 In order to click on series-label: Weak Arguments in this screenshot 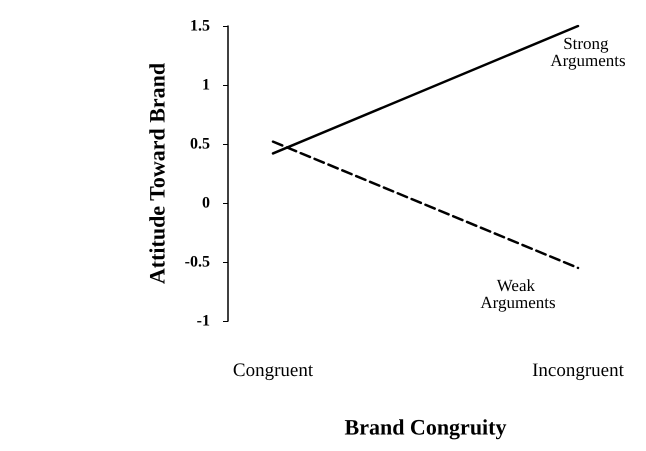, I will do `click(518, 294)`.